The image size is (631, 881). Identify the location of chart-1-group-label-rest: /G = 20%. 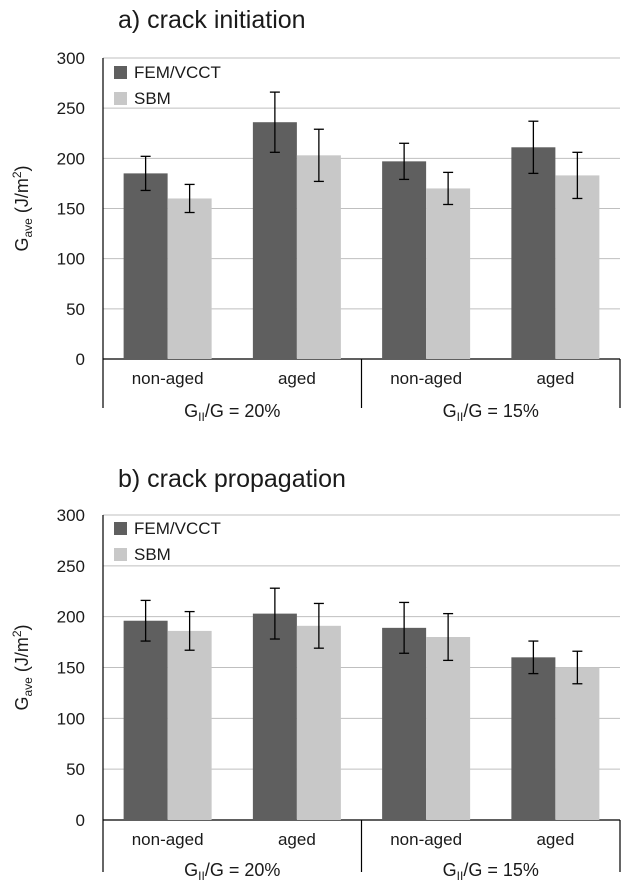
(243, 411).